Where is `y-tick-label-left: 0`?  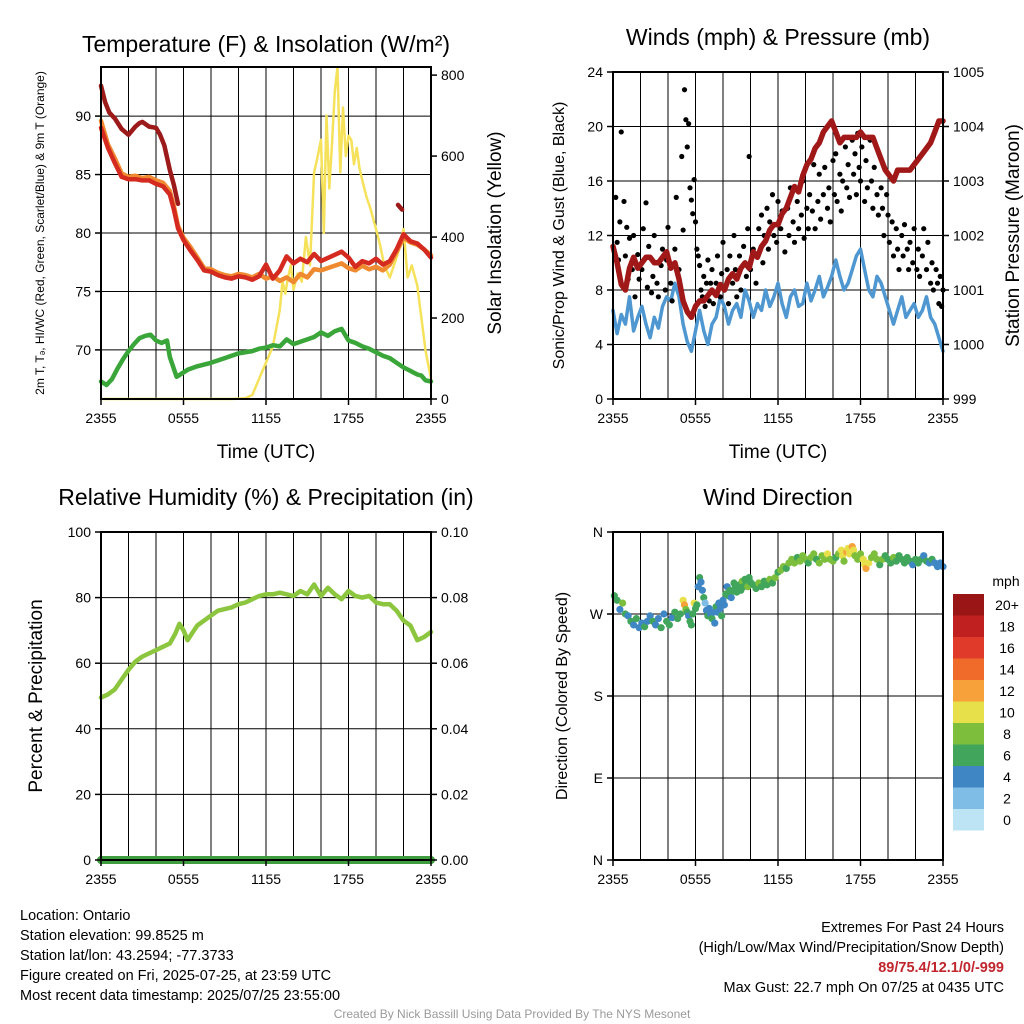
y-tick-label-left: 0 is located at coordinates (599, 399).